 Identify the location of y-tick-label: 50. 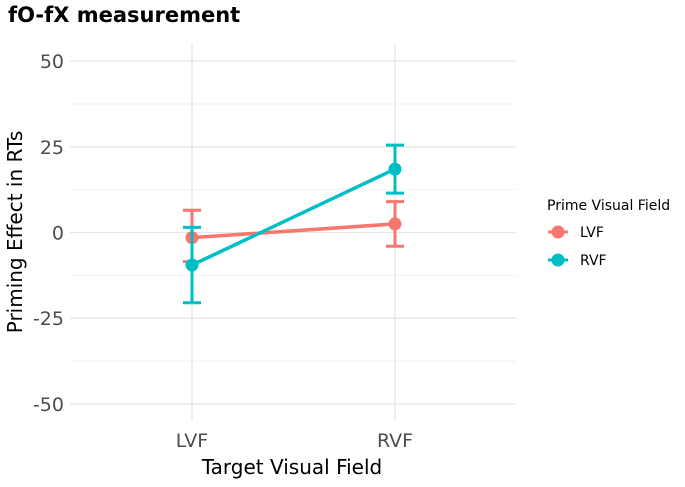
(52, 62).